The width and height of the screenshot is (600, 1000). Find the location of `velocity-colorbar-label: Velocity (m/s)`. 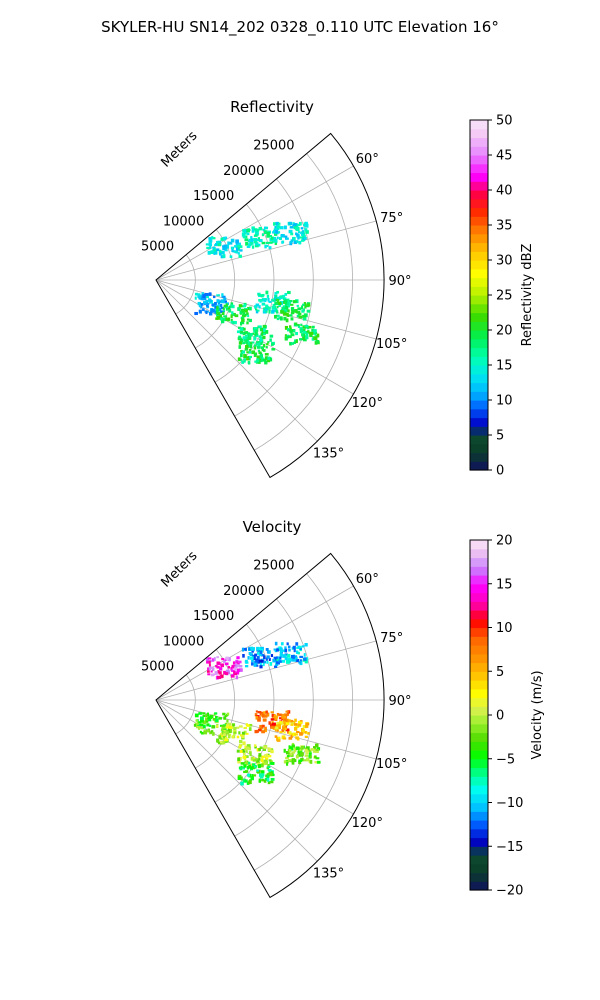

velocity-colorbar-label: Velocity (m/s) is located at coordinates (537, 714).